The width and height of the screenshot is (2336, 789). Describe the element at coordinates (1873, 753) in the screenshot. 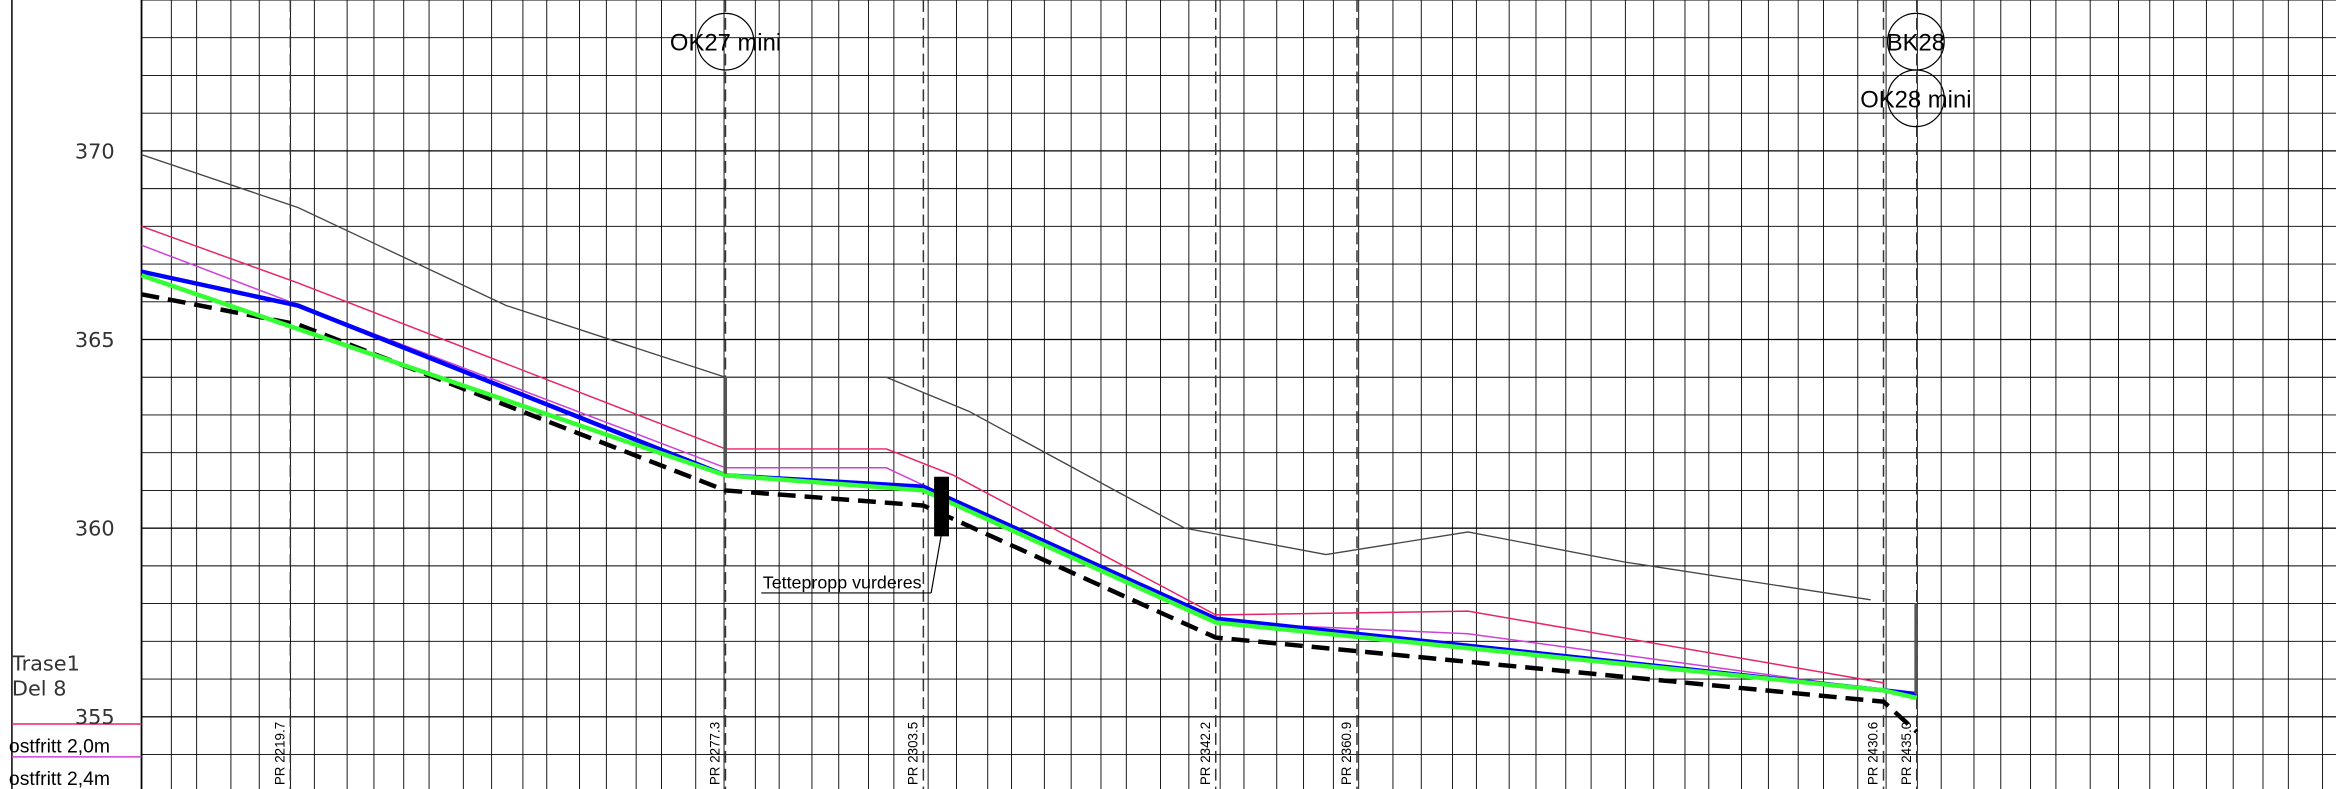

I see `station-label: PR 2430.6` at that location.